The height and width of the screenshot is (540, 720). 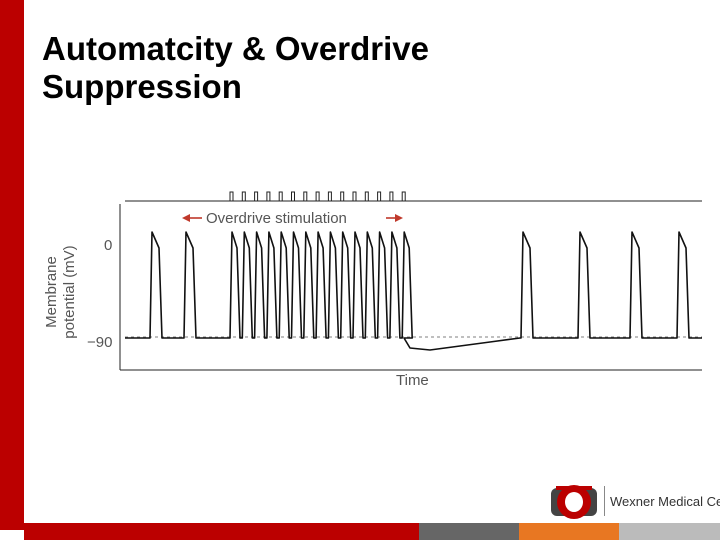 What do you see at coordinates (235, 67) in the screenshot?
I see `slide-title: Automatcity & Overdrive Suppression` at bounding box center [235, 67].